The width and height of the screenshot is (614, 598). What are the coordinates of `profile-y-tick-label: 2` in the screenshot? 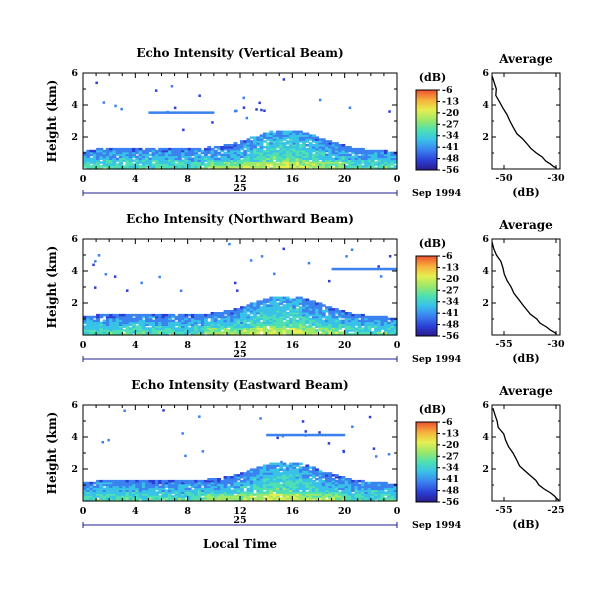 It's located at (485, 137).